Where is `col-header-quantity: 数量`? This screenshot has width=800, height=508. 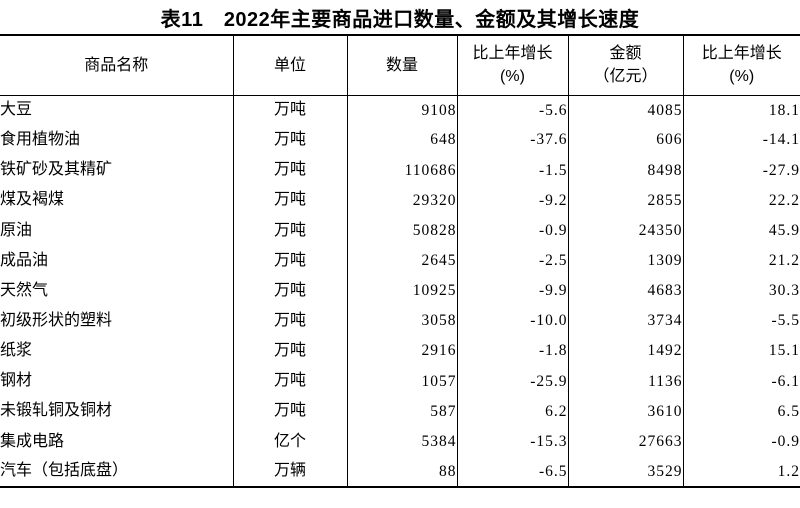
col-header-quantity: 数量 is located at coordinates (401, 65).